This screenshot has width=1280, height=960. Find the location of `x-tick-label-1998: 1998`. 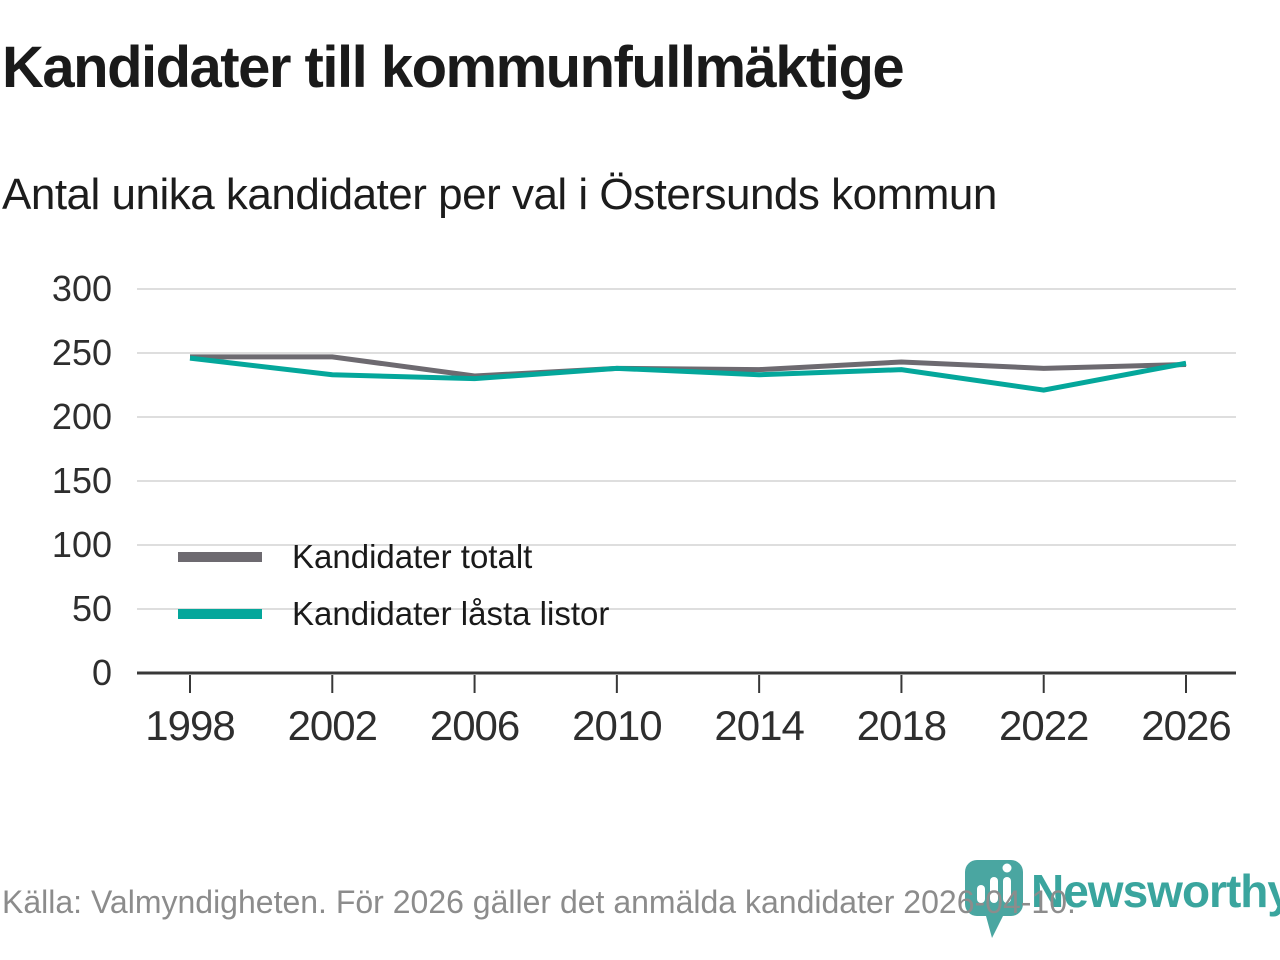

x-tick-label-1998: 1998 is located at coordinates (189, 725).